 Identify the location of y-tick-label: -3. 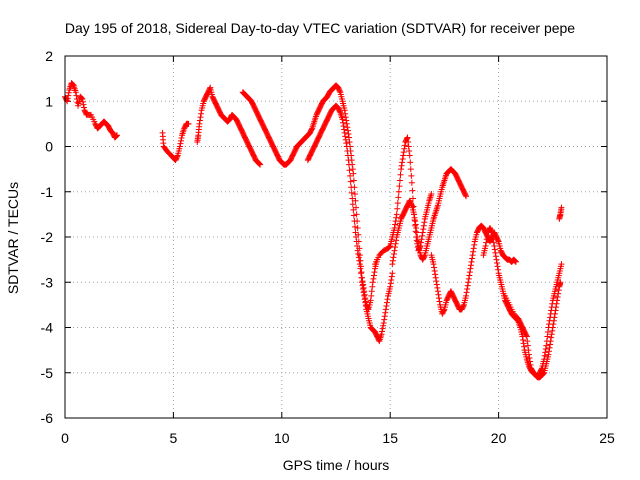
(47, 282).